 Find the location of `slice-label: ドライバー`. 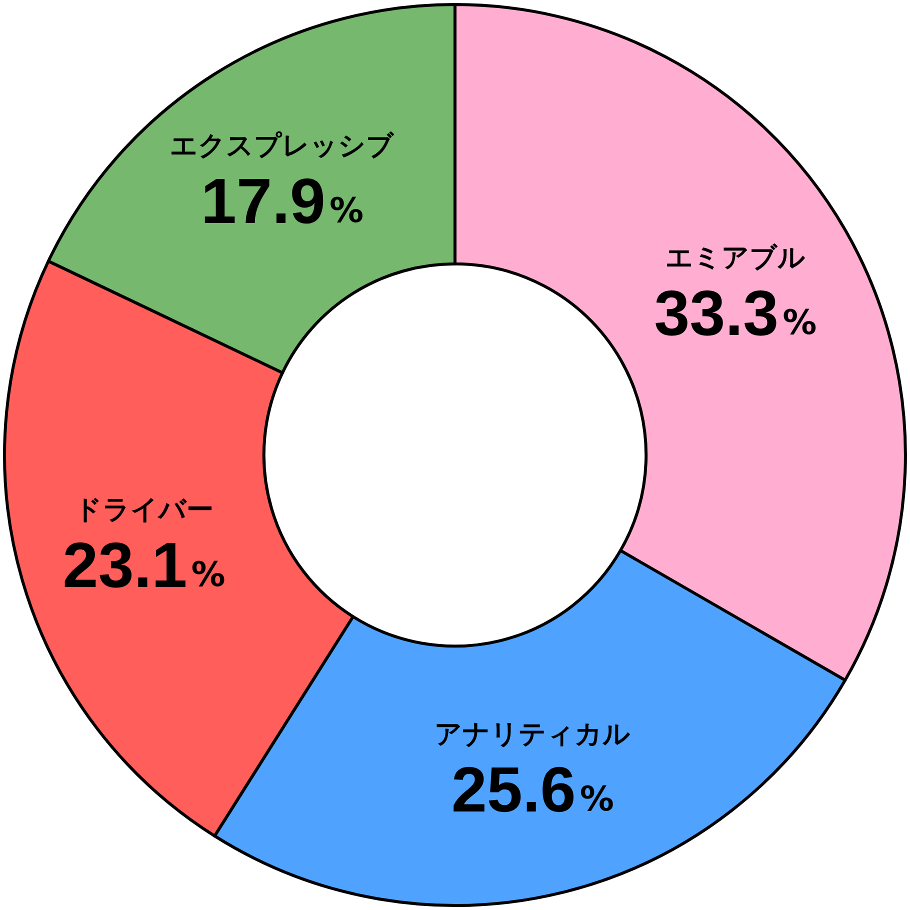

slice-label: ドライバー is located at coordinates (144, 510).